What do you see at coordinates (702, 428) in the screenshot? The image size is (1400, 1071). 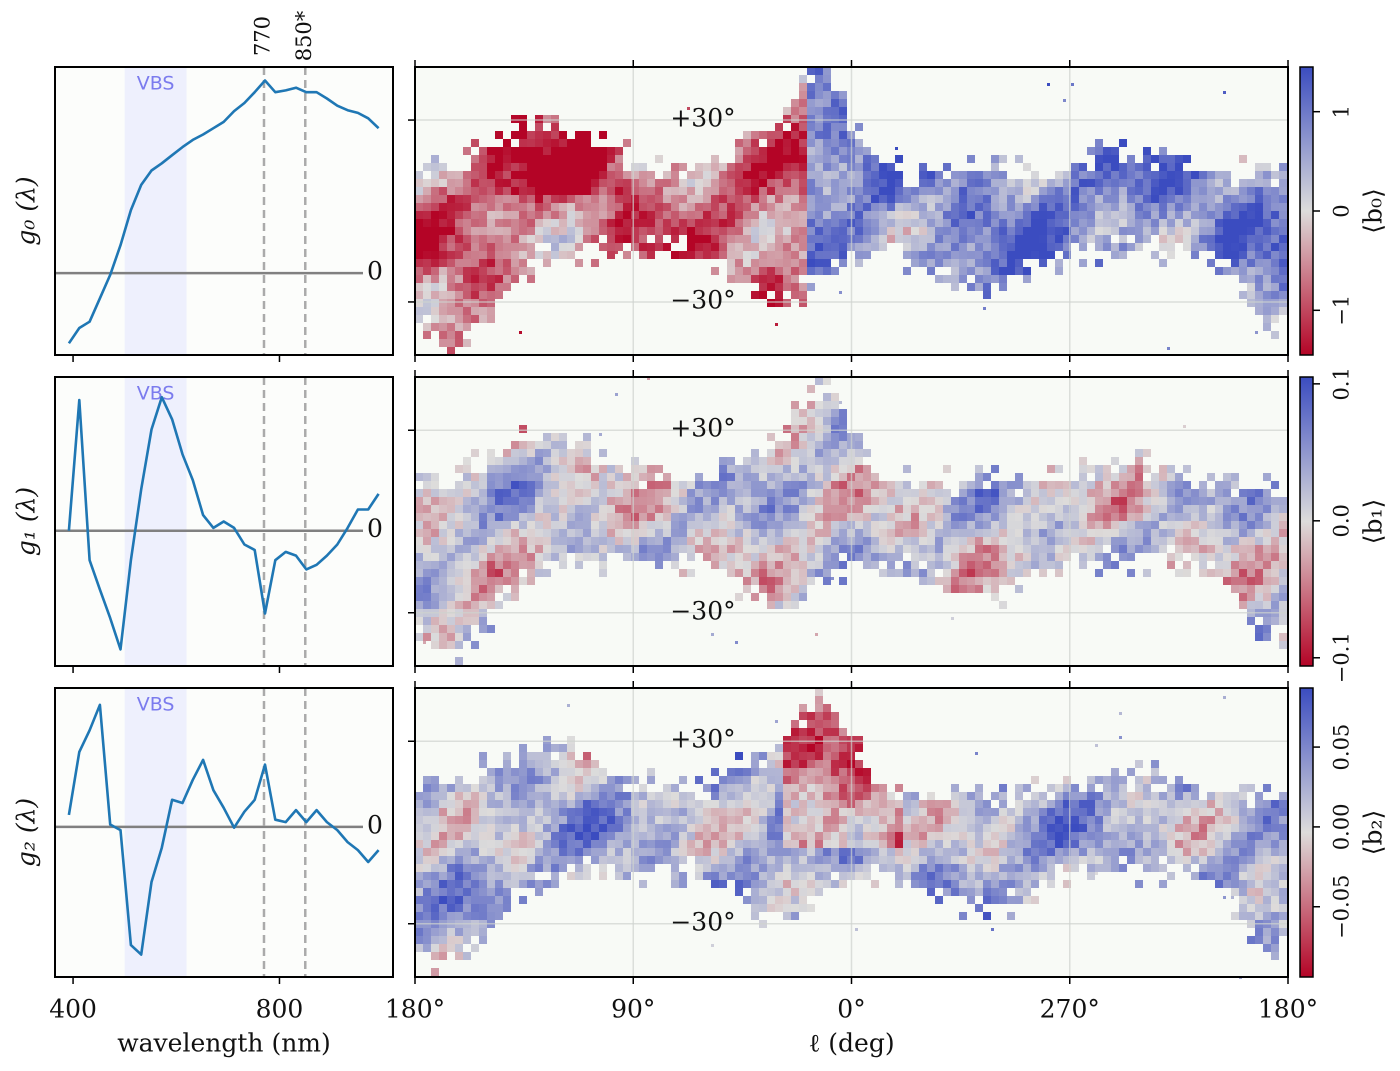 I see `y-tick-label: +30°` at bounding box center [702, 428].